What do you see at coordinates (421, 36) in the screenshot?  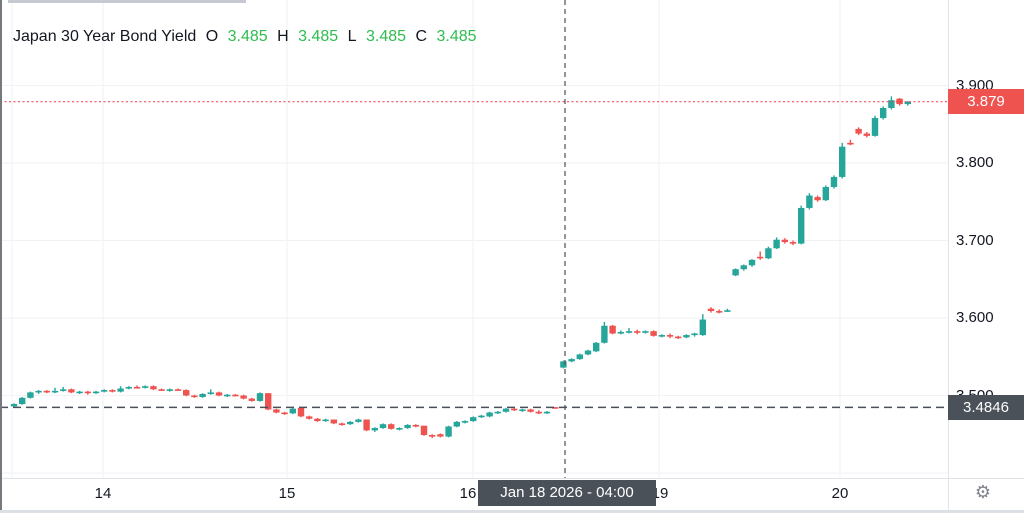 I see `legend-close-label: C` at bounding box center [421, 36].